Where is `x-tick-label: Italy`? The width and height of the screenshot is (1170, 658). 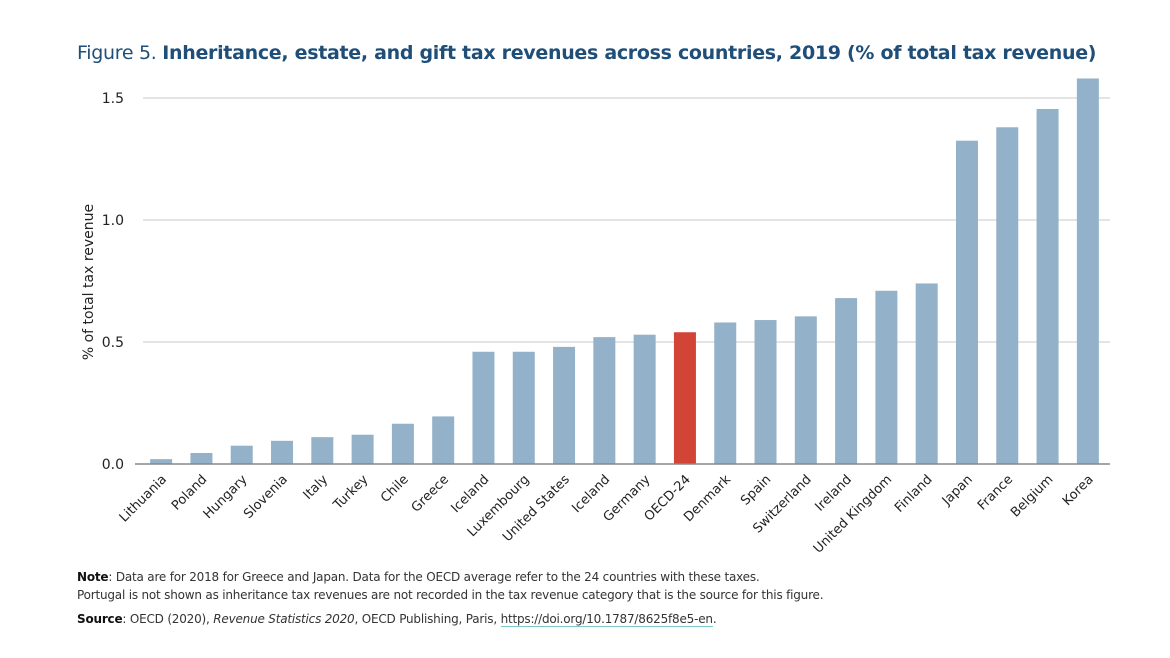
x-tick-label: Italy is located at coordinates (316, 487).